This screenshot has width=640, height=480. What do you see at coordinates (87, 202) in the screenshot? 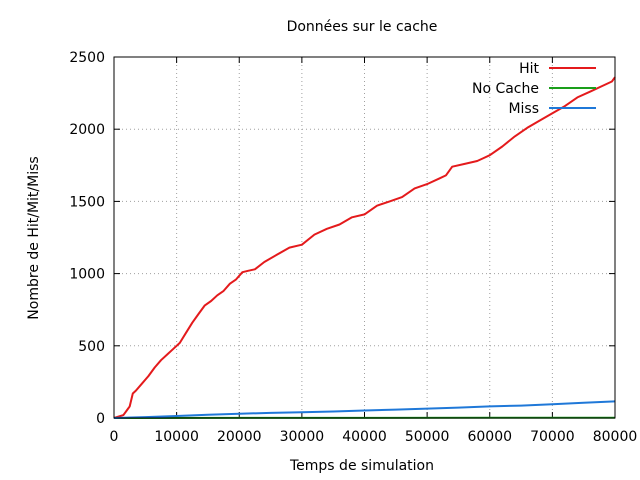
I see `y-tick-label: 1500` at bounding box center [87, 202].